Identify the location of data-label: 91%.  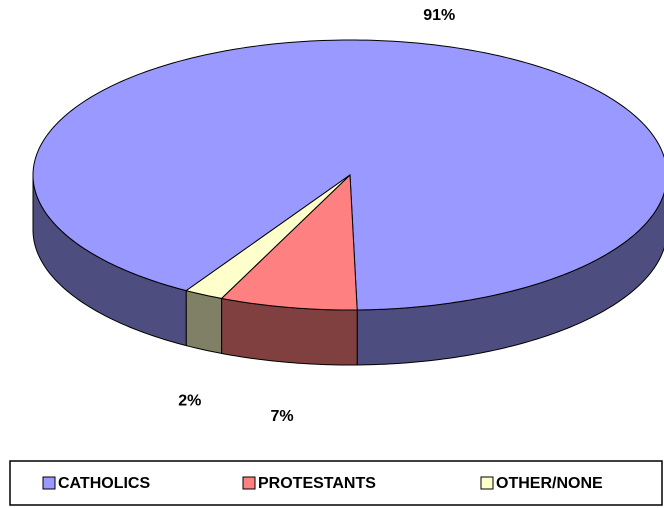
(439, 15).